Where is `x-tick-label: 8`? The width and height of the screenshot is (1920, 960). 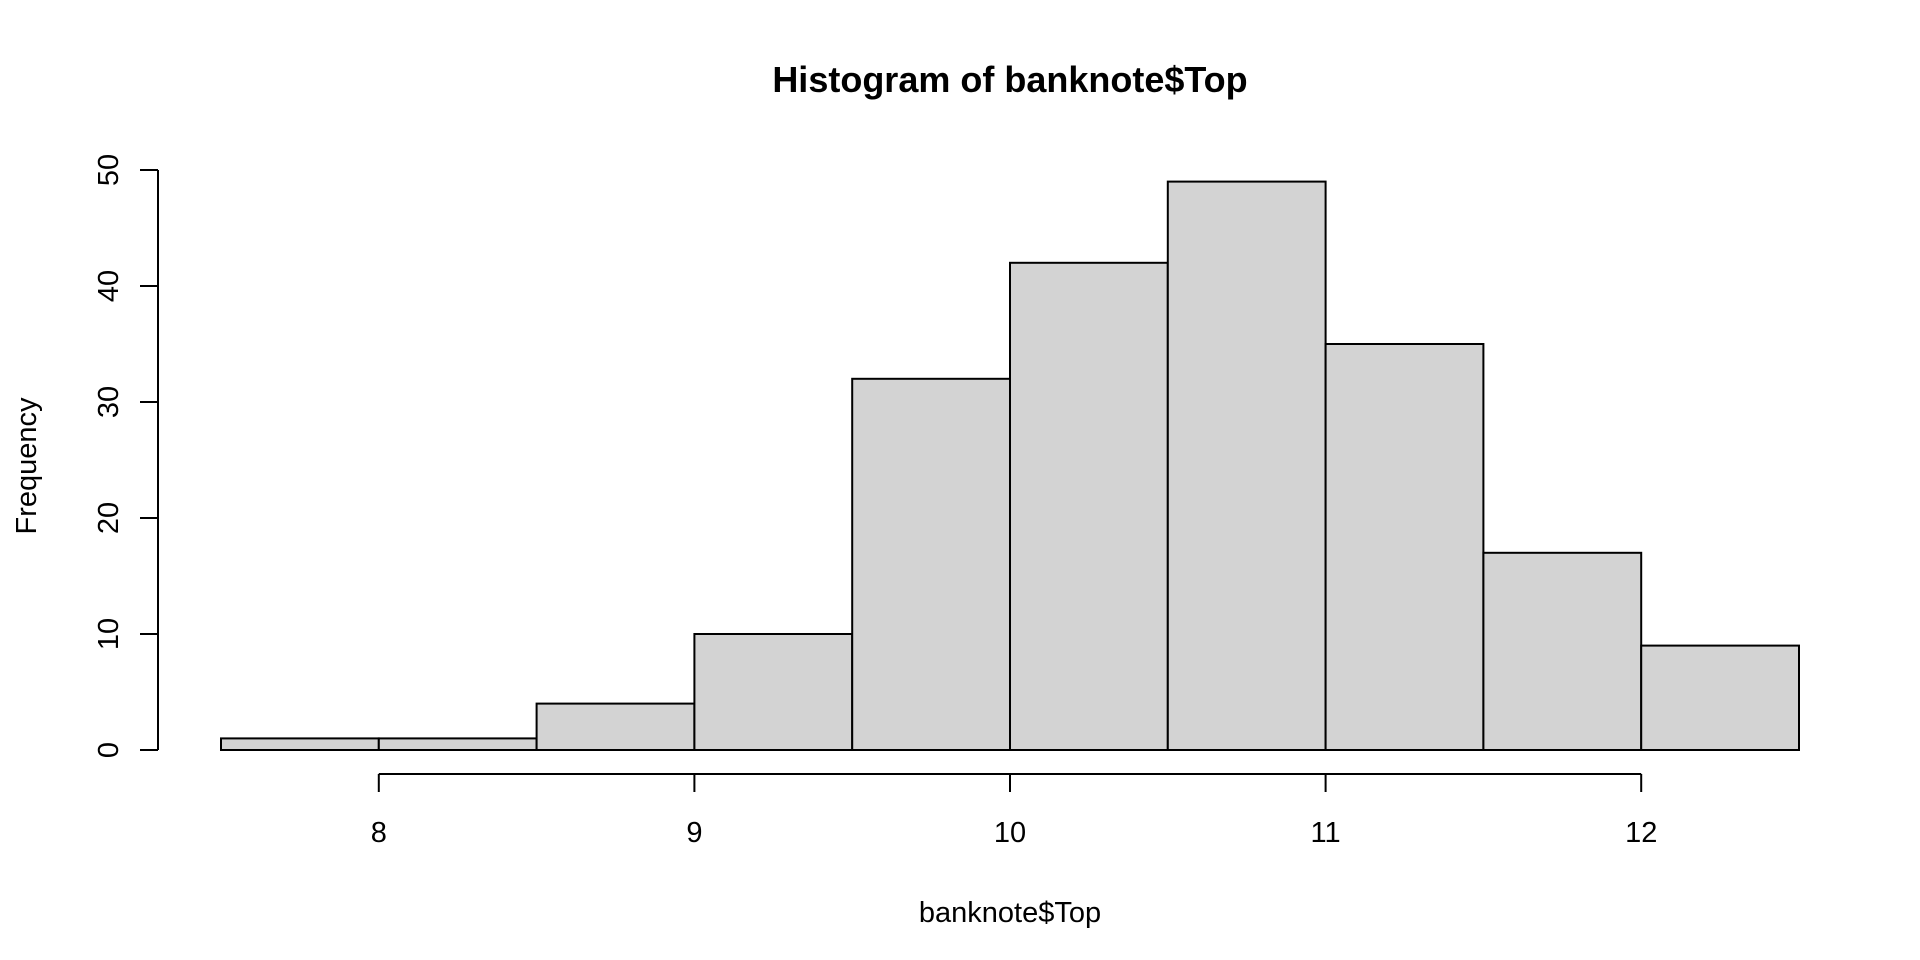
x-tick-label: 8 is located at coordinates (379, 833).